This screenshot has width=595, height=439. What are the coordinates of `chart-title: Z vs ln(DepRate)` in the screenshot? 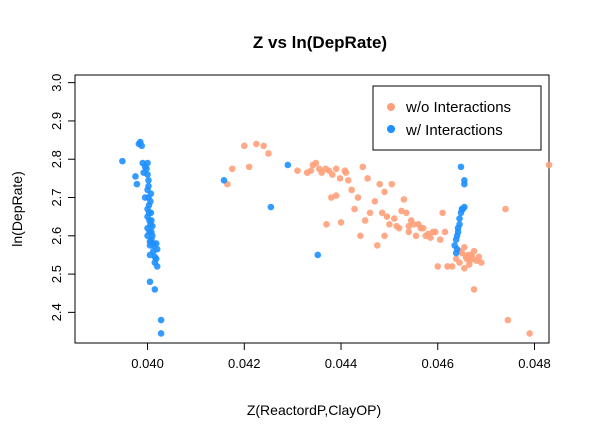 It's located at (320, 42).